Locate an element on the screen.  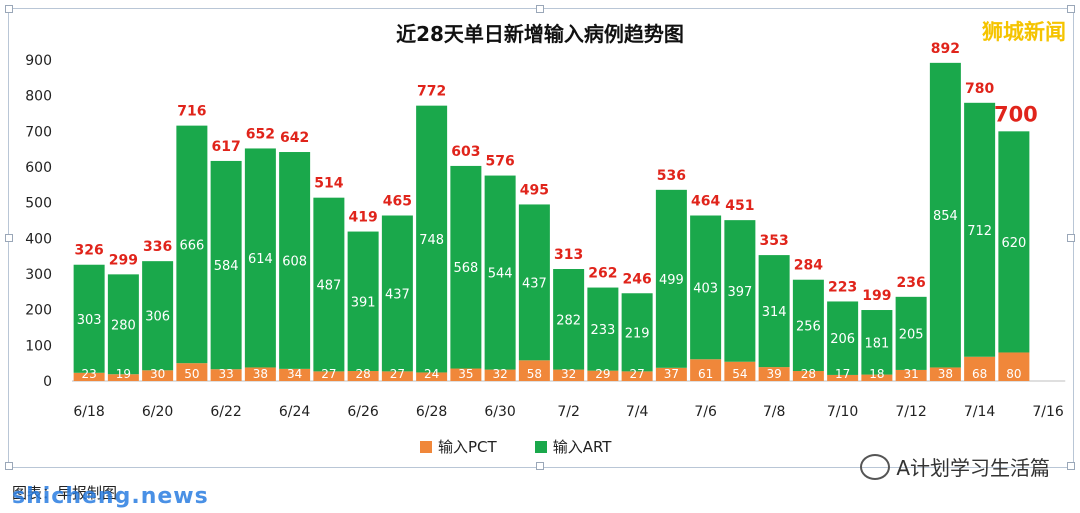
data-label-pct: 19 is located at coordinates (123, 374).